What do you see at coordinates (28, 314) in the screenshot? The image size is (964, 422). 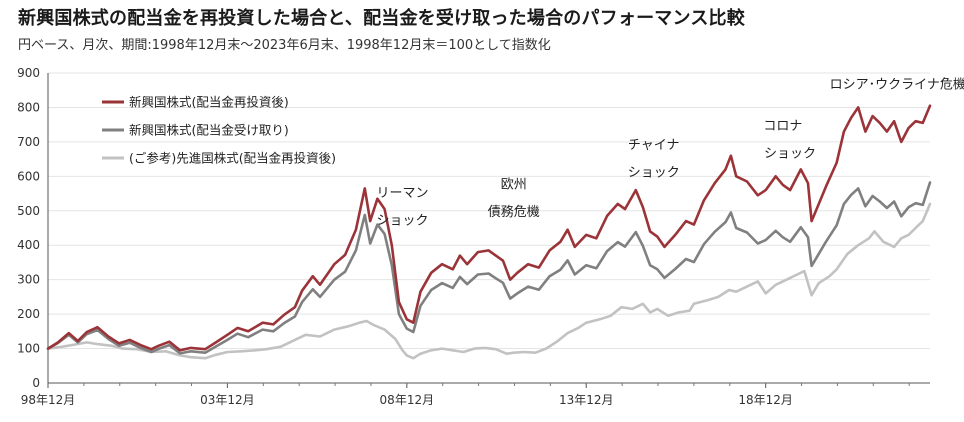 I see `y-tick-label: 200` at bounding box center [28, 314].